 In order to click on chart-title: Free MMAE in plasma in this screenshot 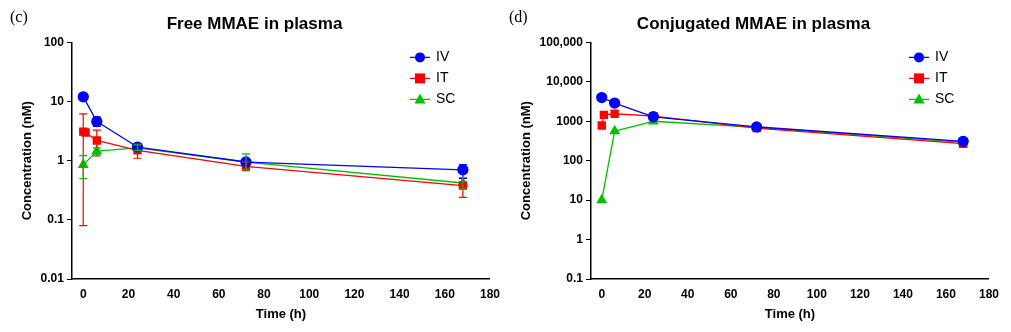, I will do `click(254, 23)`.